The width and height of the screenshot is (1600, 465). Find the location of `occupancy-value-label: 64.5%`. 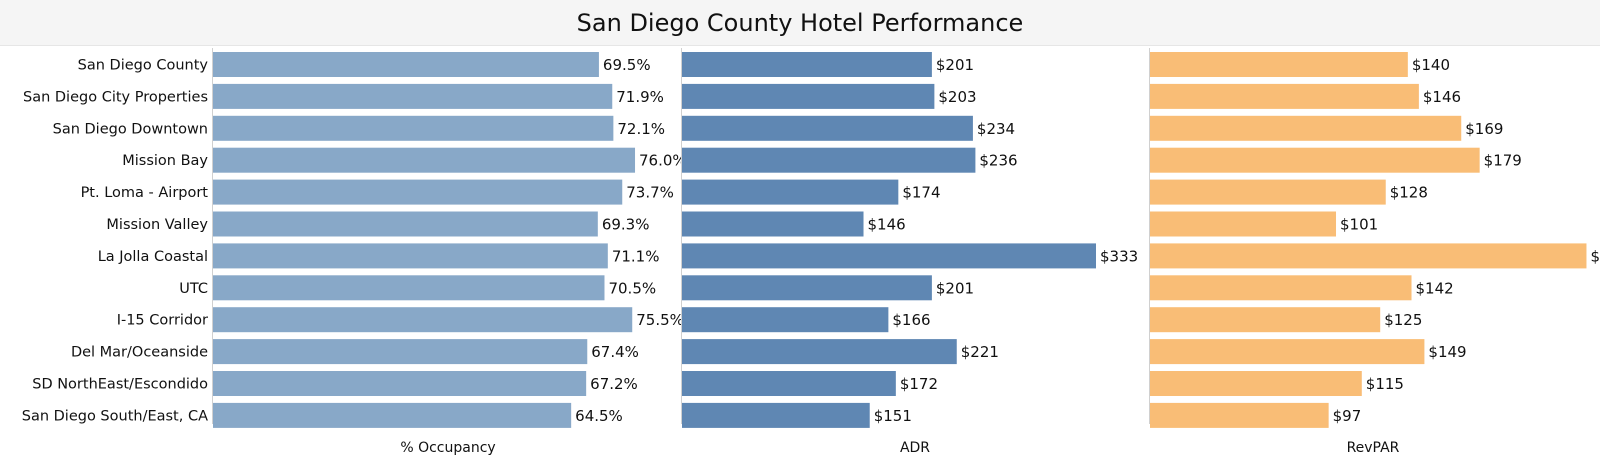

occupancy-value-label: 64.5% is located at coordinates (599, 416).